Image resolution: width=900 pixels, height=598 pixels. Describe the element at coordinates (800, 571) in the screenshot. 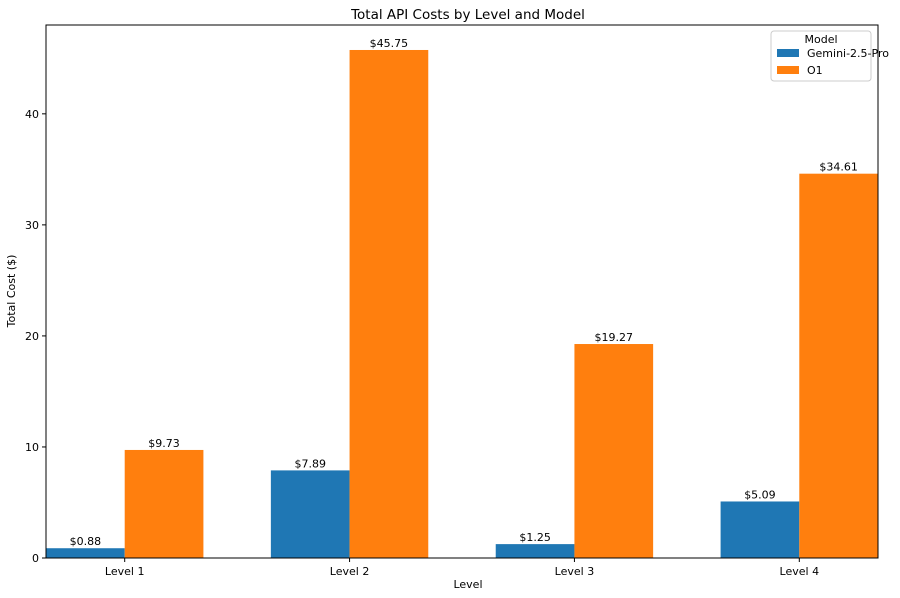

I see `x-tick-label: Level 4` at that location.